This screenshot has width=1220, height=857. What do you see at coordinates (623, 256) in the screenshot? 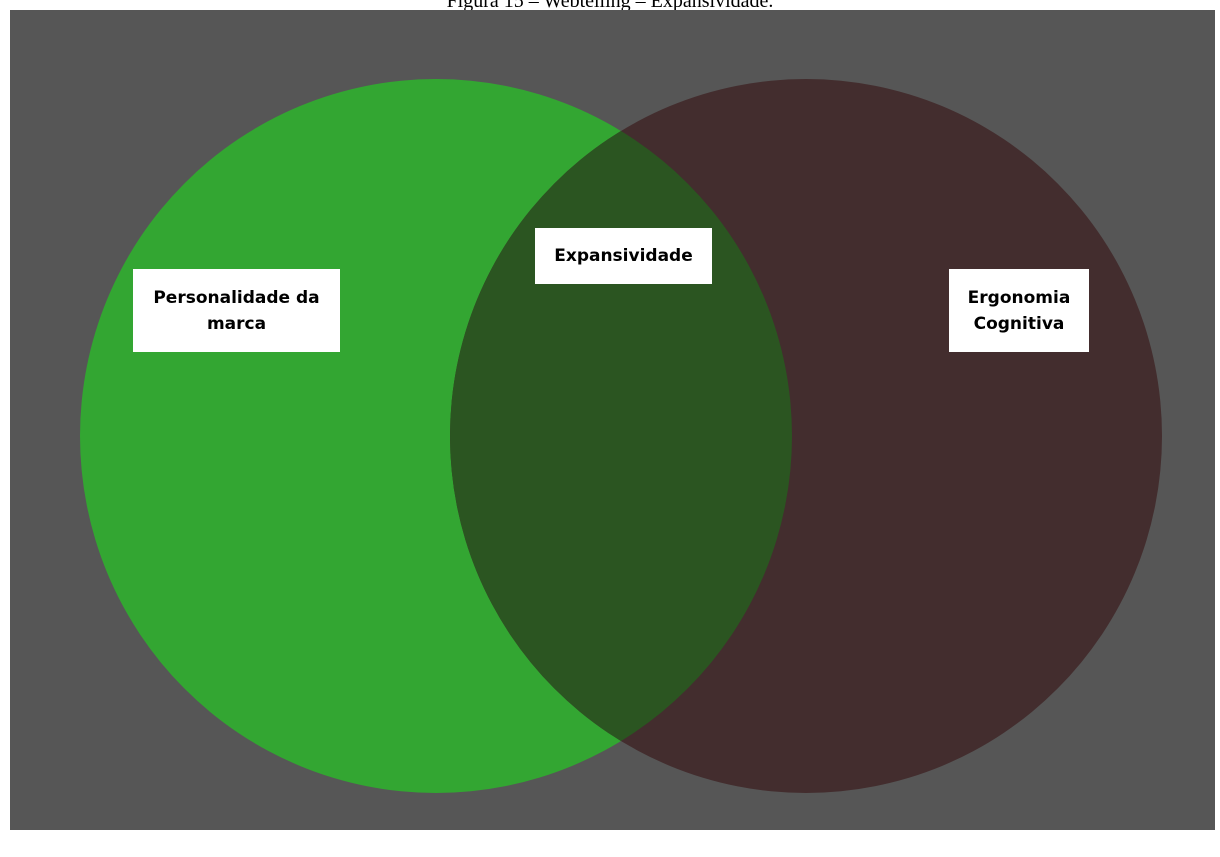
I see `intersection-label-expansividade: Expansividade` at bounding box center [623, 256].